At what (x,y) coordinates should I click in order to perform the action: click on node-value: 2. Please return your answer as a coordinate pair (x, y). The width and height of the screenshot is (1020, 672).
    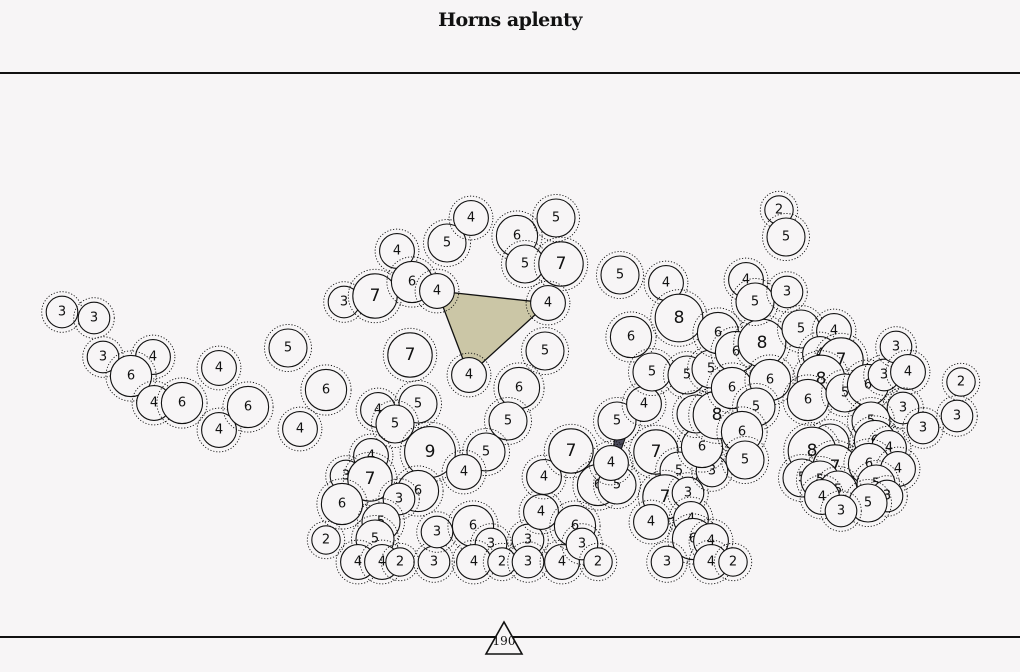
    Looking at the image, I should click on (961, 382).